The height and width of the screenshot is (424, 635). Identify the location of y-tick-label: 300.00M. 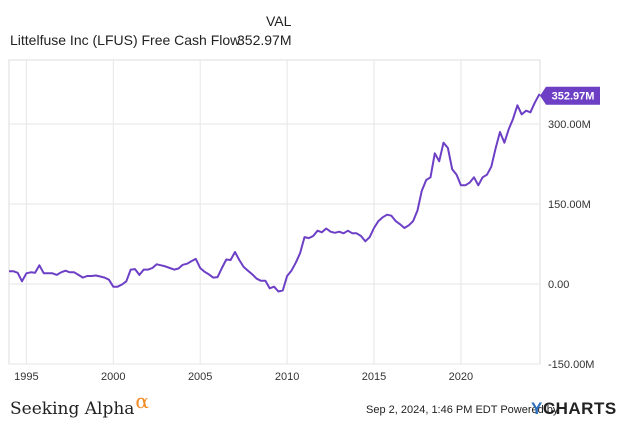
(569, 125).